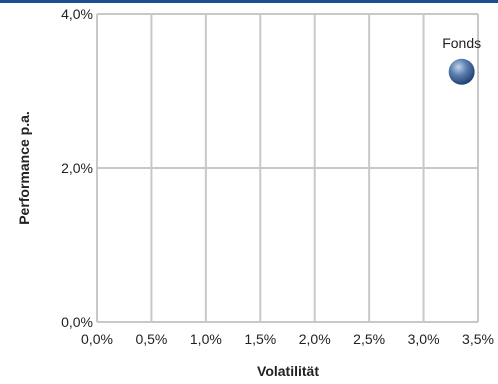  What do you see at coordinates (206, 339) in the screenshot?
I see `x-tick-label: 1,0%` at bounding box center [206, 339].